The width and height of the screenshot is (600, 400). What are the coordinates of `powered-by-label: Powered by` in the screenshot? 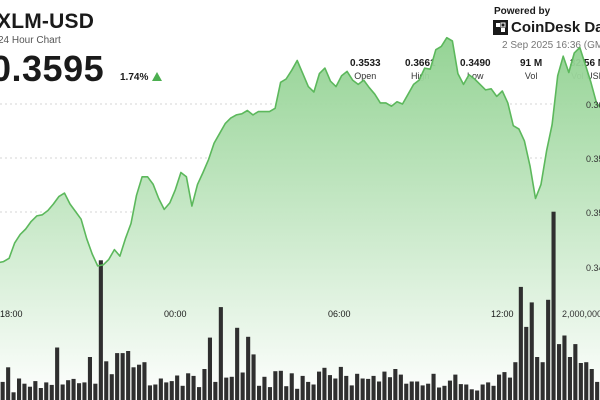 It's located at (522, 11).